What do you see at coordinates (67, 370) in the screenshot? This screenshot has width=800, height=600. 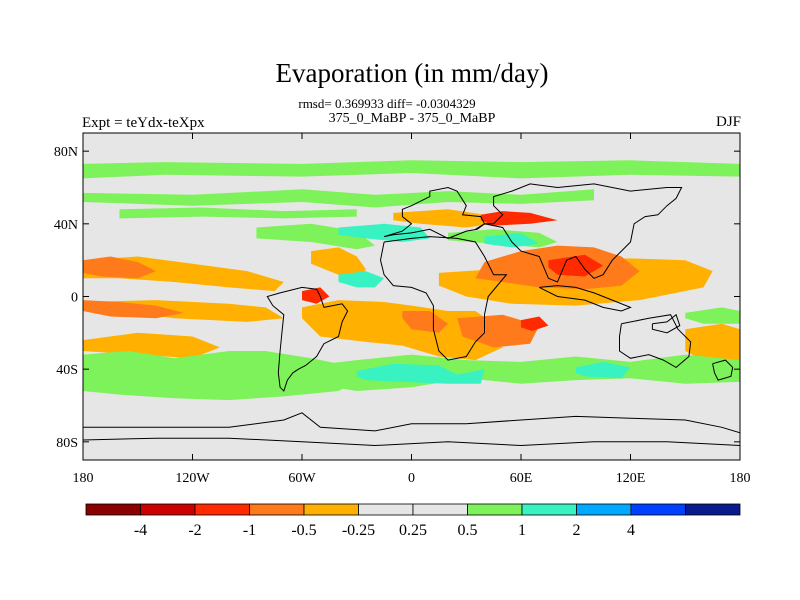 I see `y-tick-label-3: 40S` at bounding box center [67, 370].